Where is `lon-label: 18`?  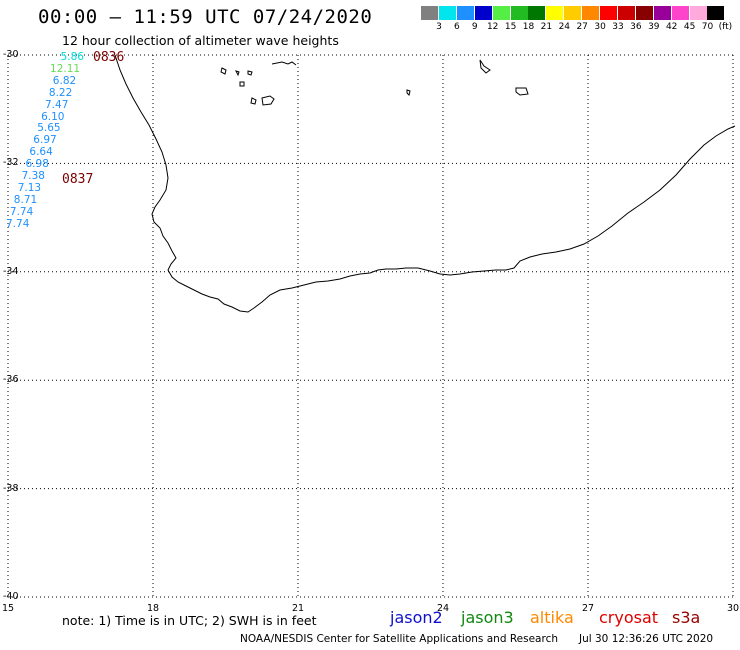
lon-label: 18 is located at coordinates (153, 608).